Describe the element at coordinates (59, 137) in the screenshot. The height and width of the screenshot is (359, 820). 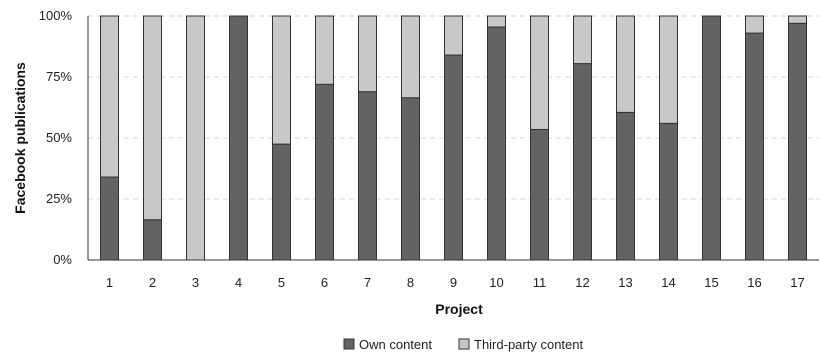
I see `y-tick-label: 50%` at that location.